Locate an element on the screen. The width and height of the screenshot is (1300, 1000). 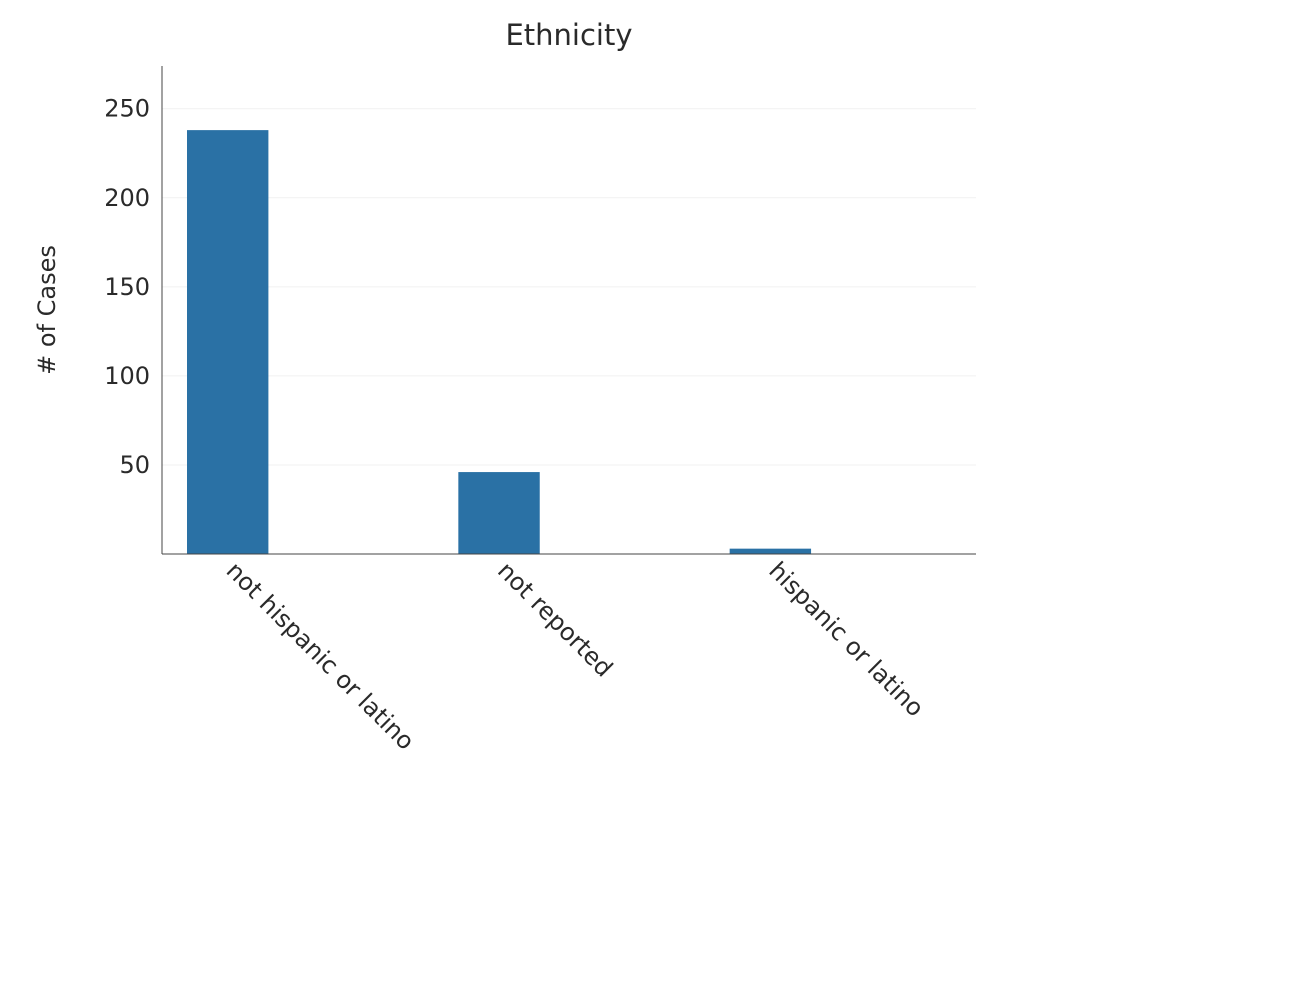
y-tick-label: 250 is located at coordinates (127, 109).